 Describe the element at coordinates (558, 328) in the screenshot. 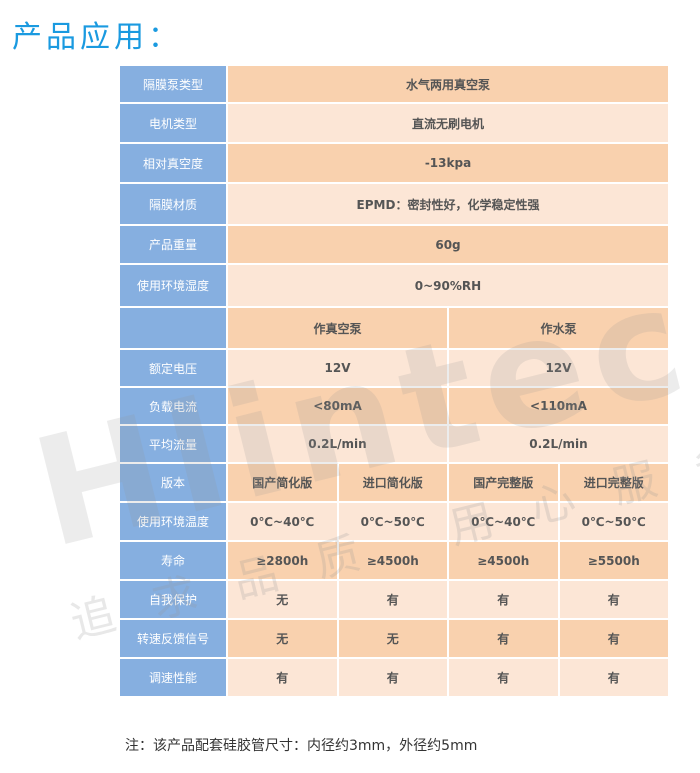

I see `cell-value: 作水泵` at that location.